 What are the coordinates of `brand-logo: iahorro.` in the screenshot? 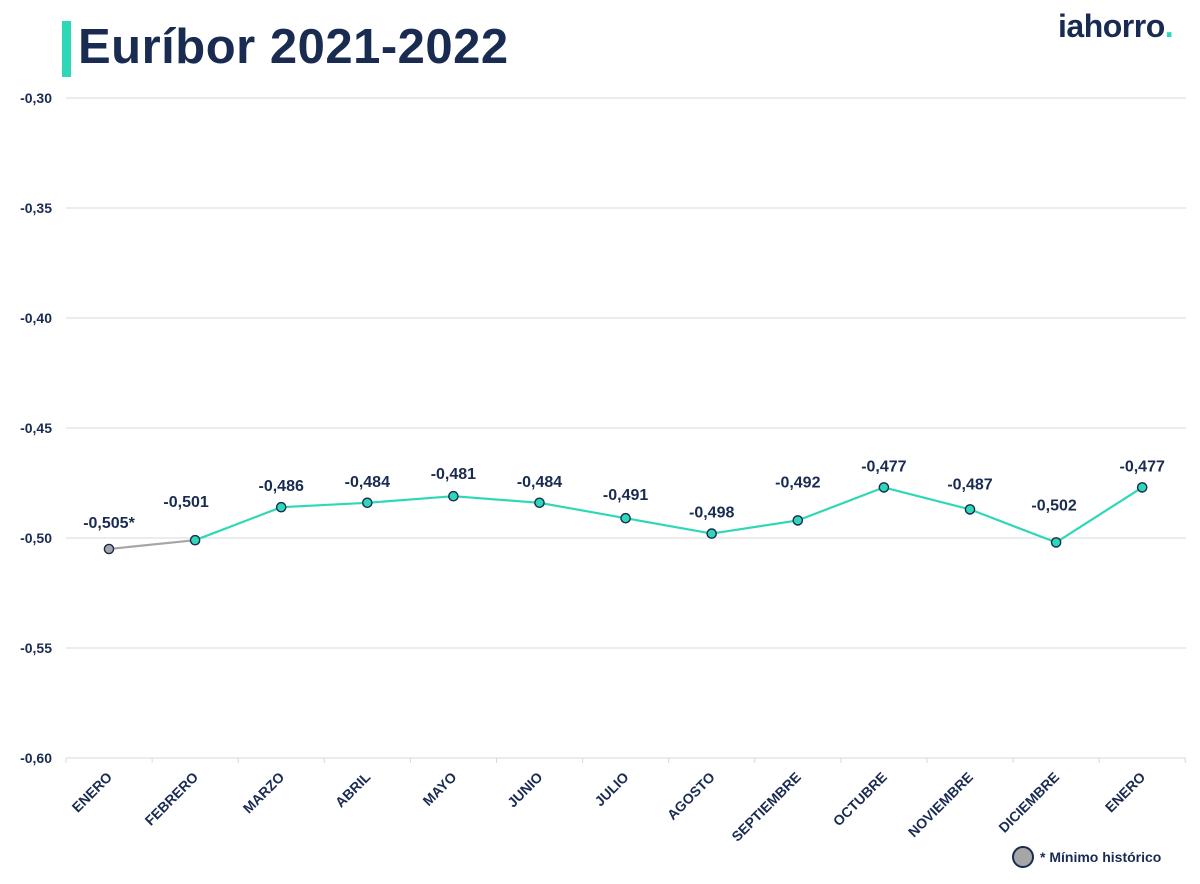 It's located at (1116, 26).